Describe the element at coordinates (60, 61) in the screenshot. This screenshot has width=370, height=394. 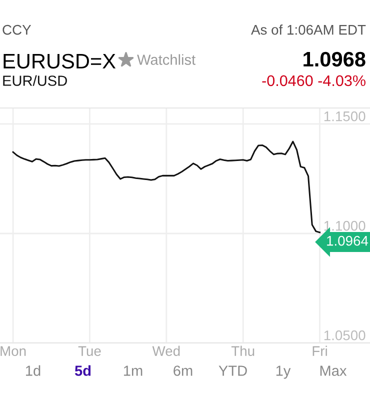
I see `chart-title: EURUSD=X` at that location.